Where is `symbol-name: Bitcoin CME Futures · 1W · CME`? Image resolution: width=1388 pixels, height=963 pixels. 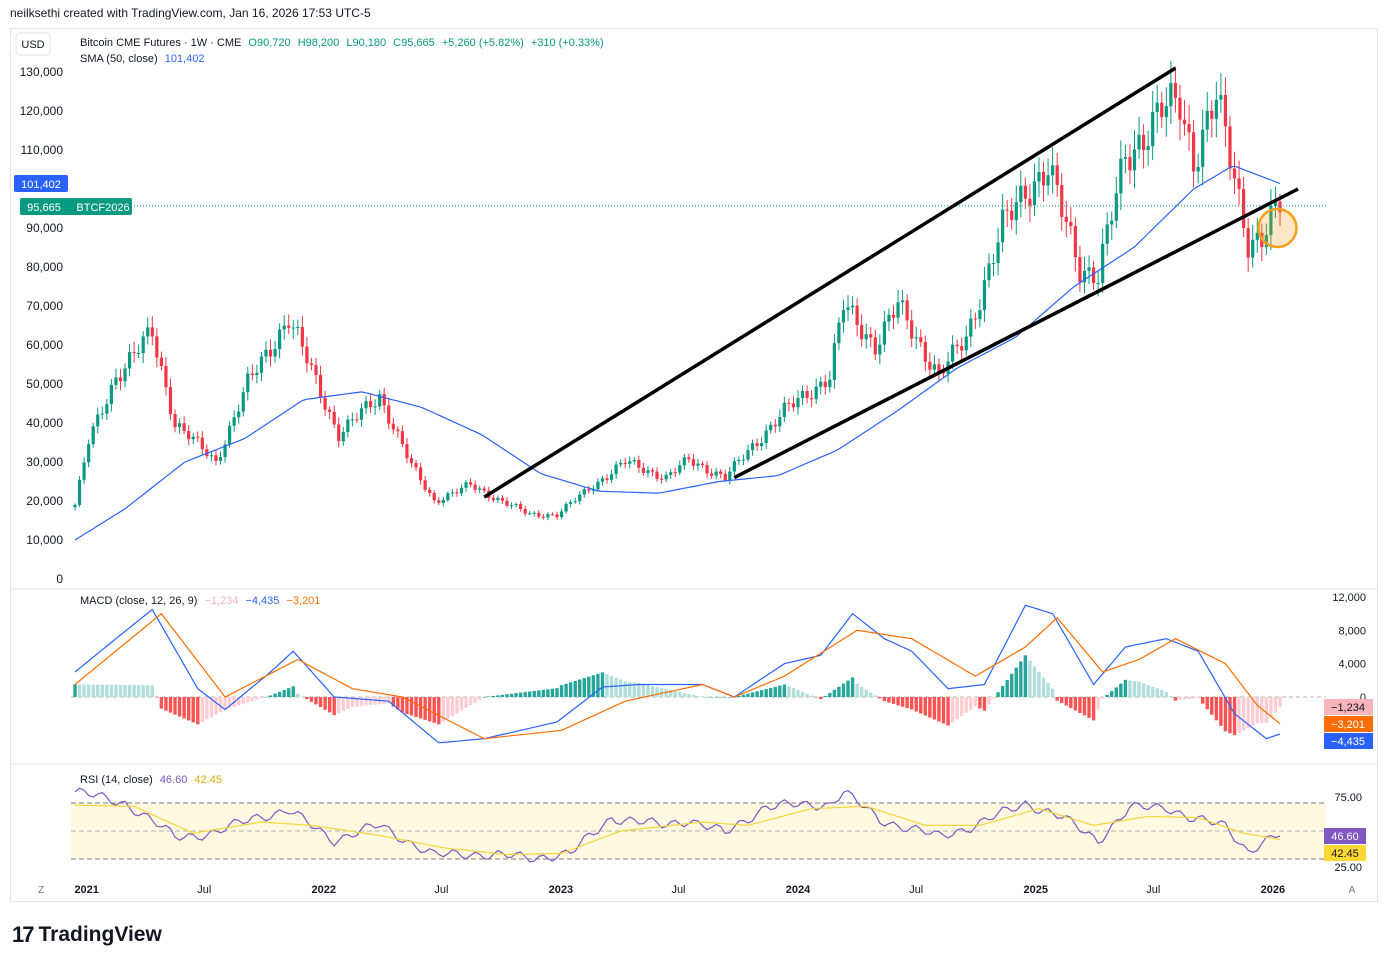 symbol-name: Bitcoin CME Futures · 1W · CME is located at coordinates (160, 43).